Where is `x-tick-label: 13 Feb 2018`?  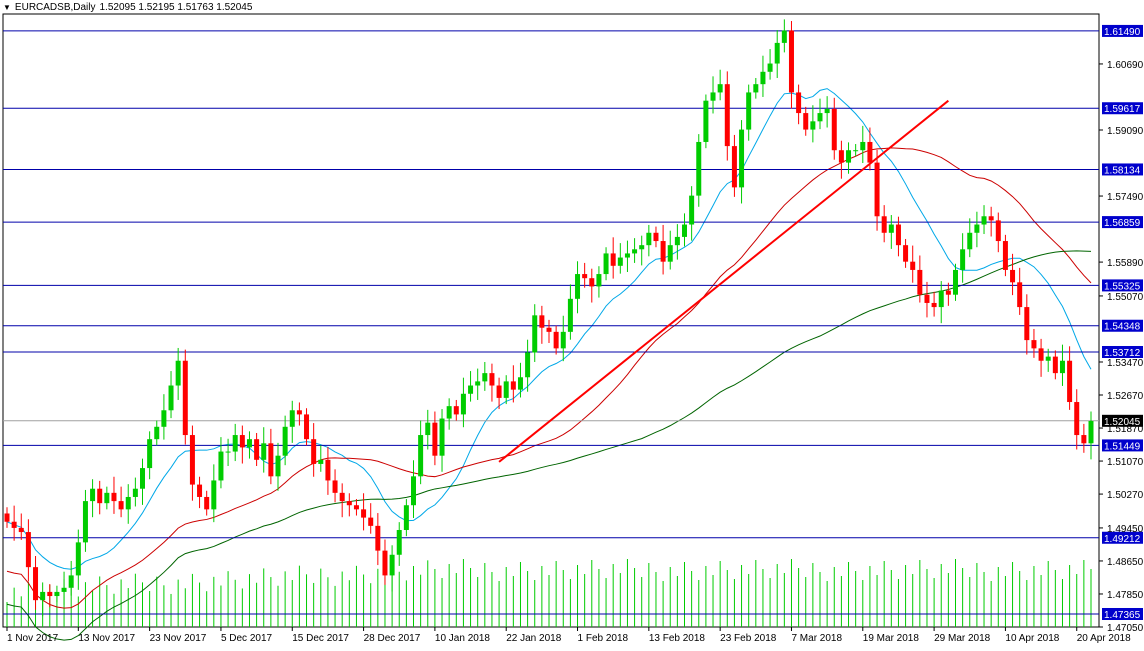 x-tick-label: 13 Feb 2018 is located at coordinates (677, 638).